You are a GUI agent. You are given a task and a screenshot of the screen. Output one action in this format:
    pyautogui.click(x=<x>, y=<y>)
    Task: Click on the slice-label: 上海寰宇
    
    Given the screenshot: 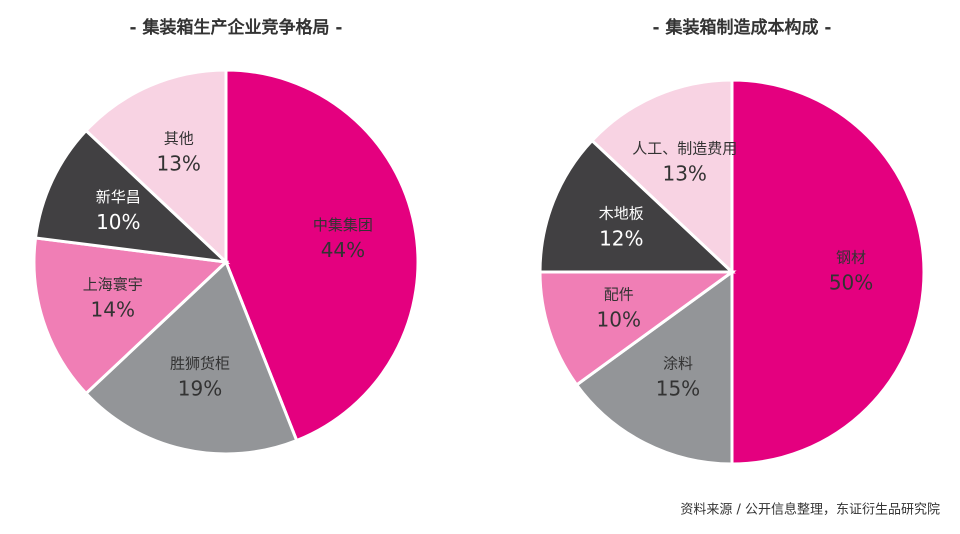 What is the action you would take?
    pyautogui.click(x=113, y=284)
    